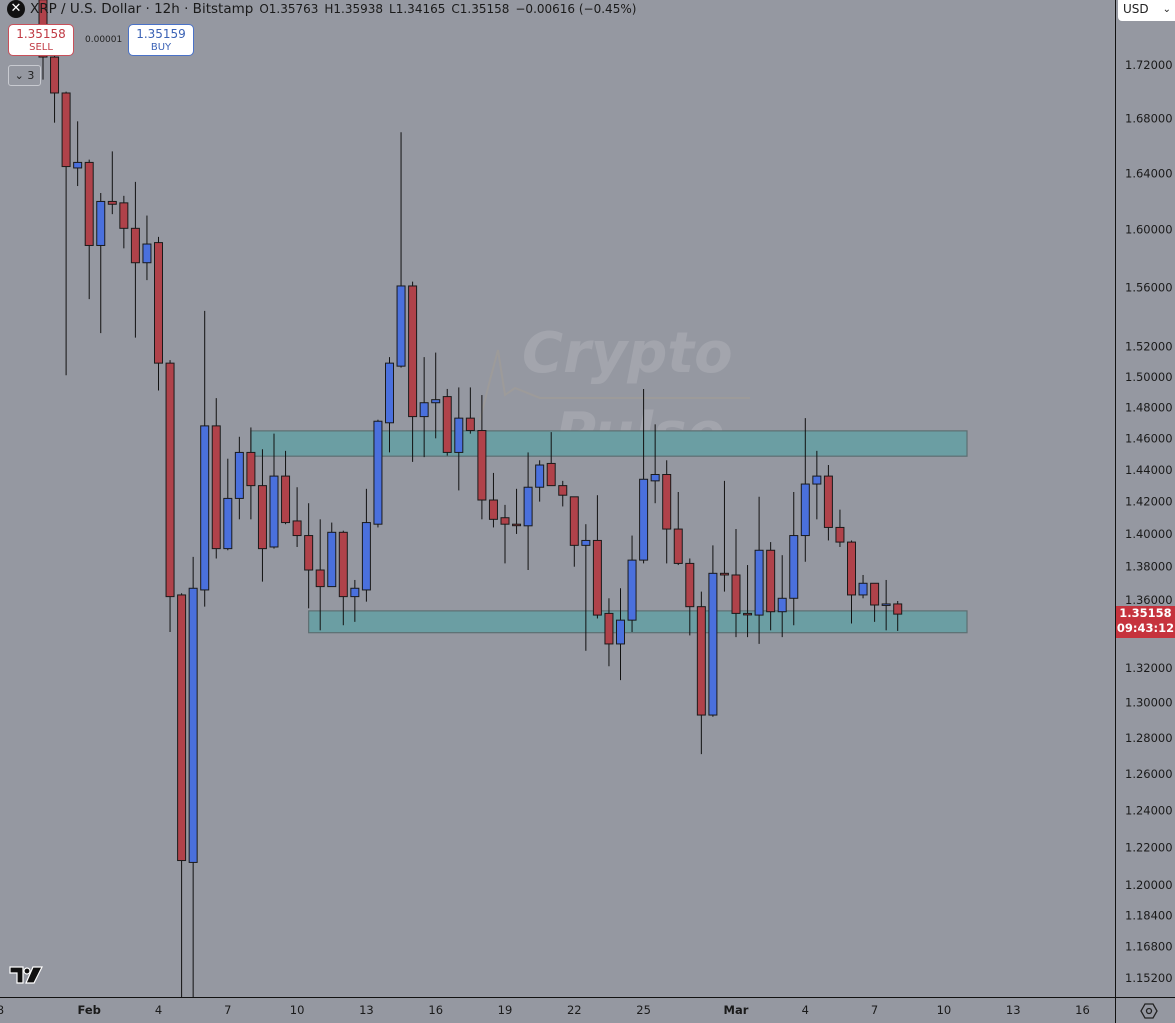 The width and height of the screenshot is (1175, 1023). I want to click on currency-value: USD, so click(1136, 9).